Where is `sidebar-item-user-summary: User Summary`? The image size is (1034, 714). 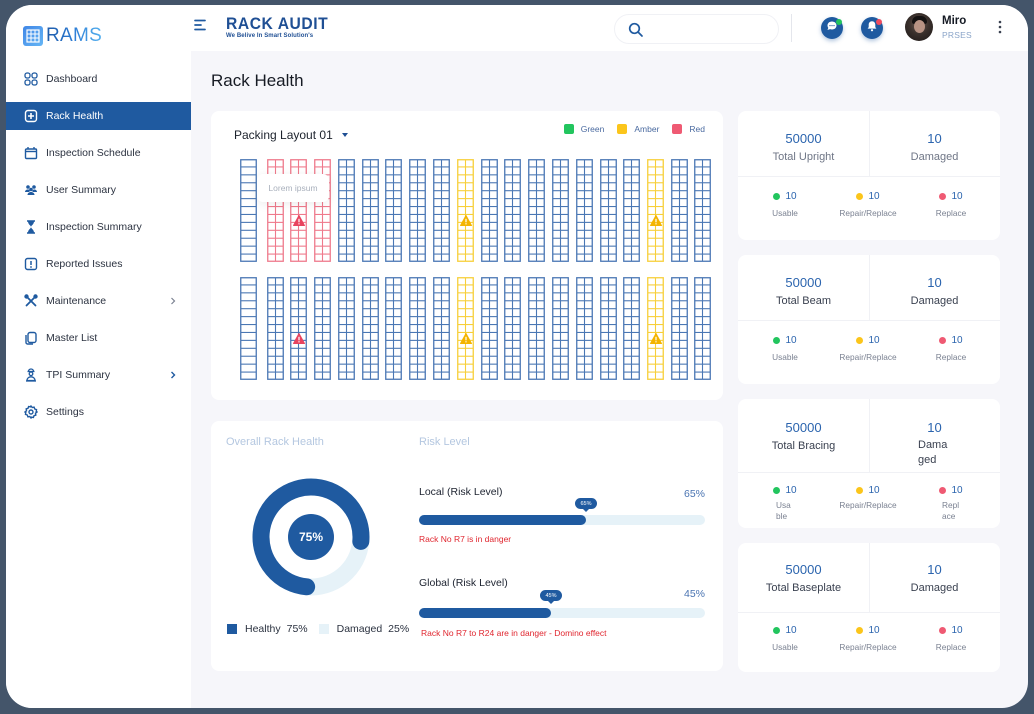 sidebar-item-user-summary: User Summary is located at coordinates (98, 190).